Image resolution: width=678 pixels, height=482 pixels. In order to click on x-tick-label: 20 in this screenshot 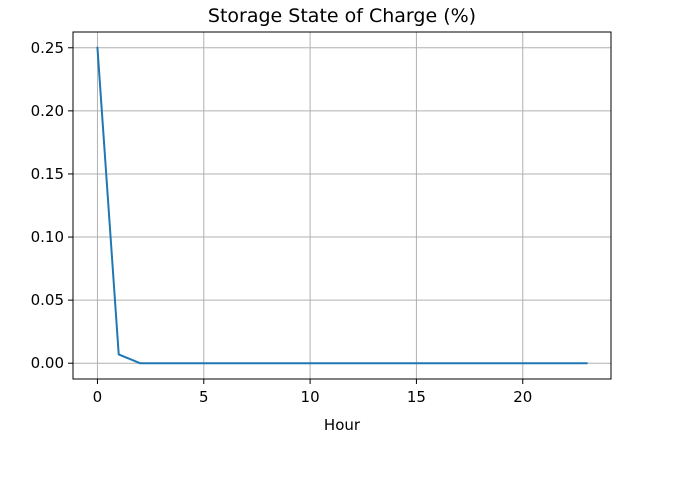, I will do `click(522, 397)`.